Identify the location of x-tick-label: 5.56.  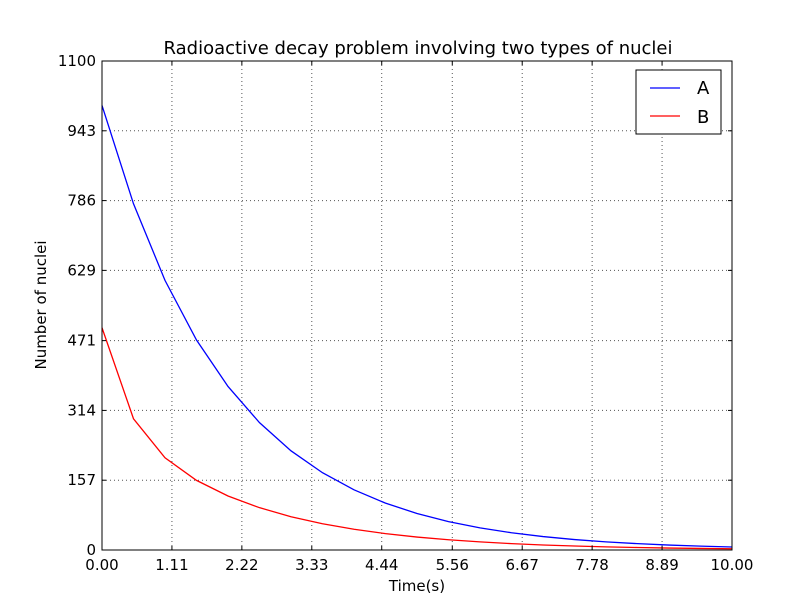
(452, 565).